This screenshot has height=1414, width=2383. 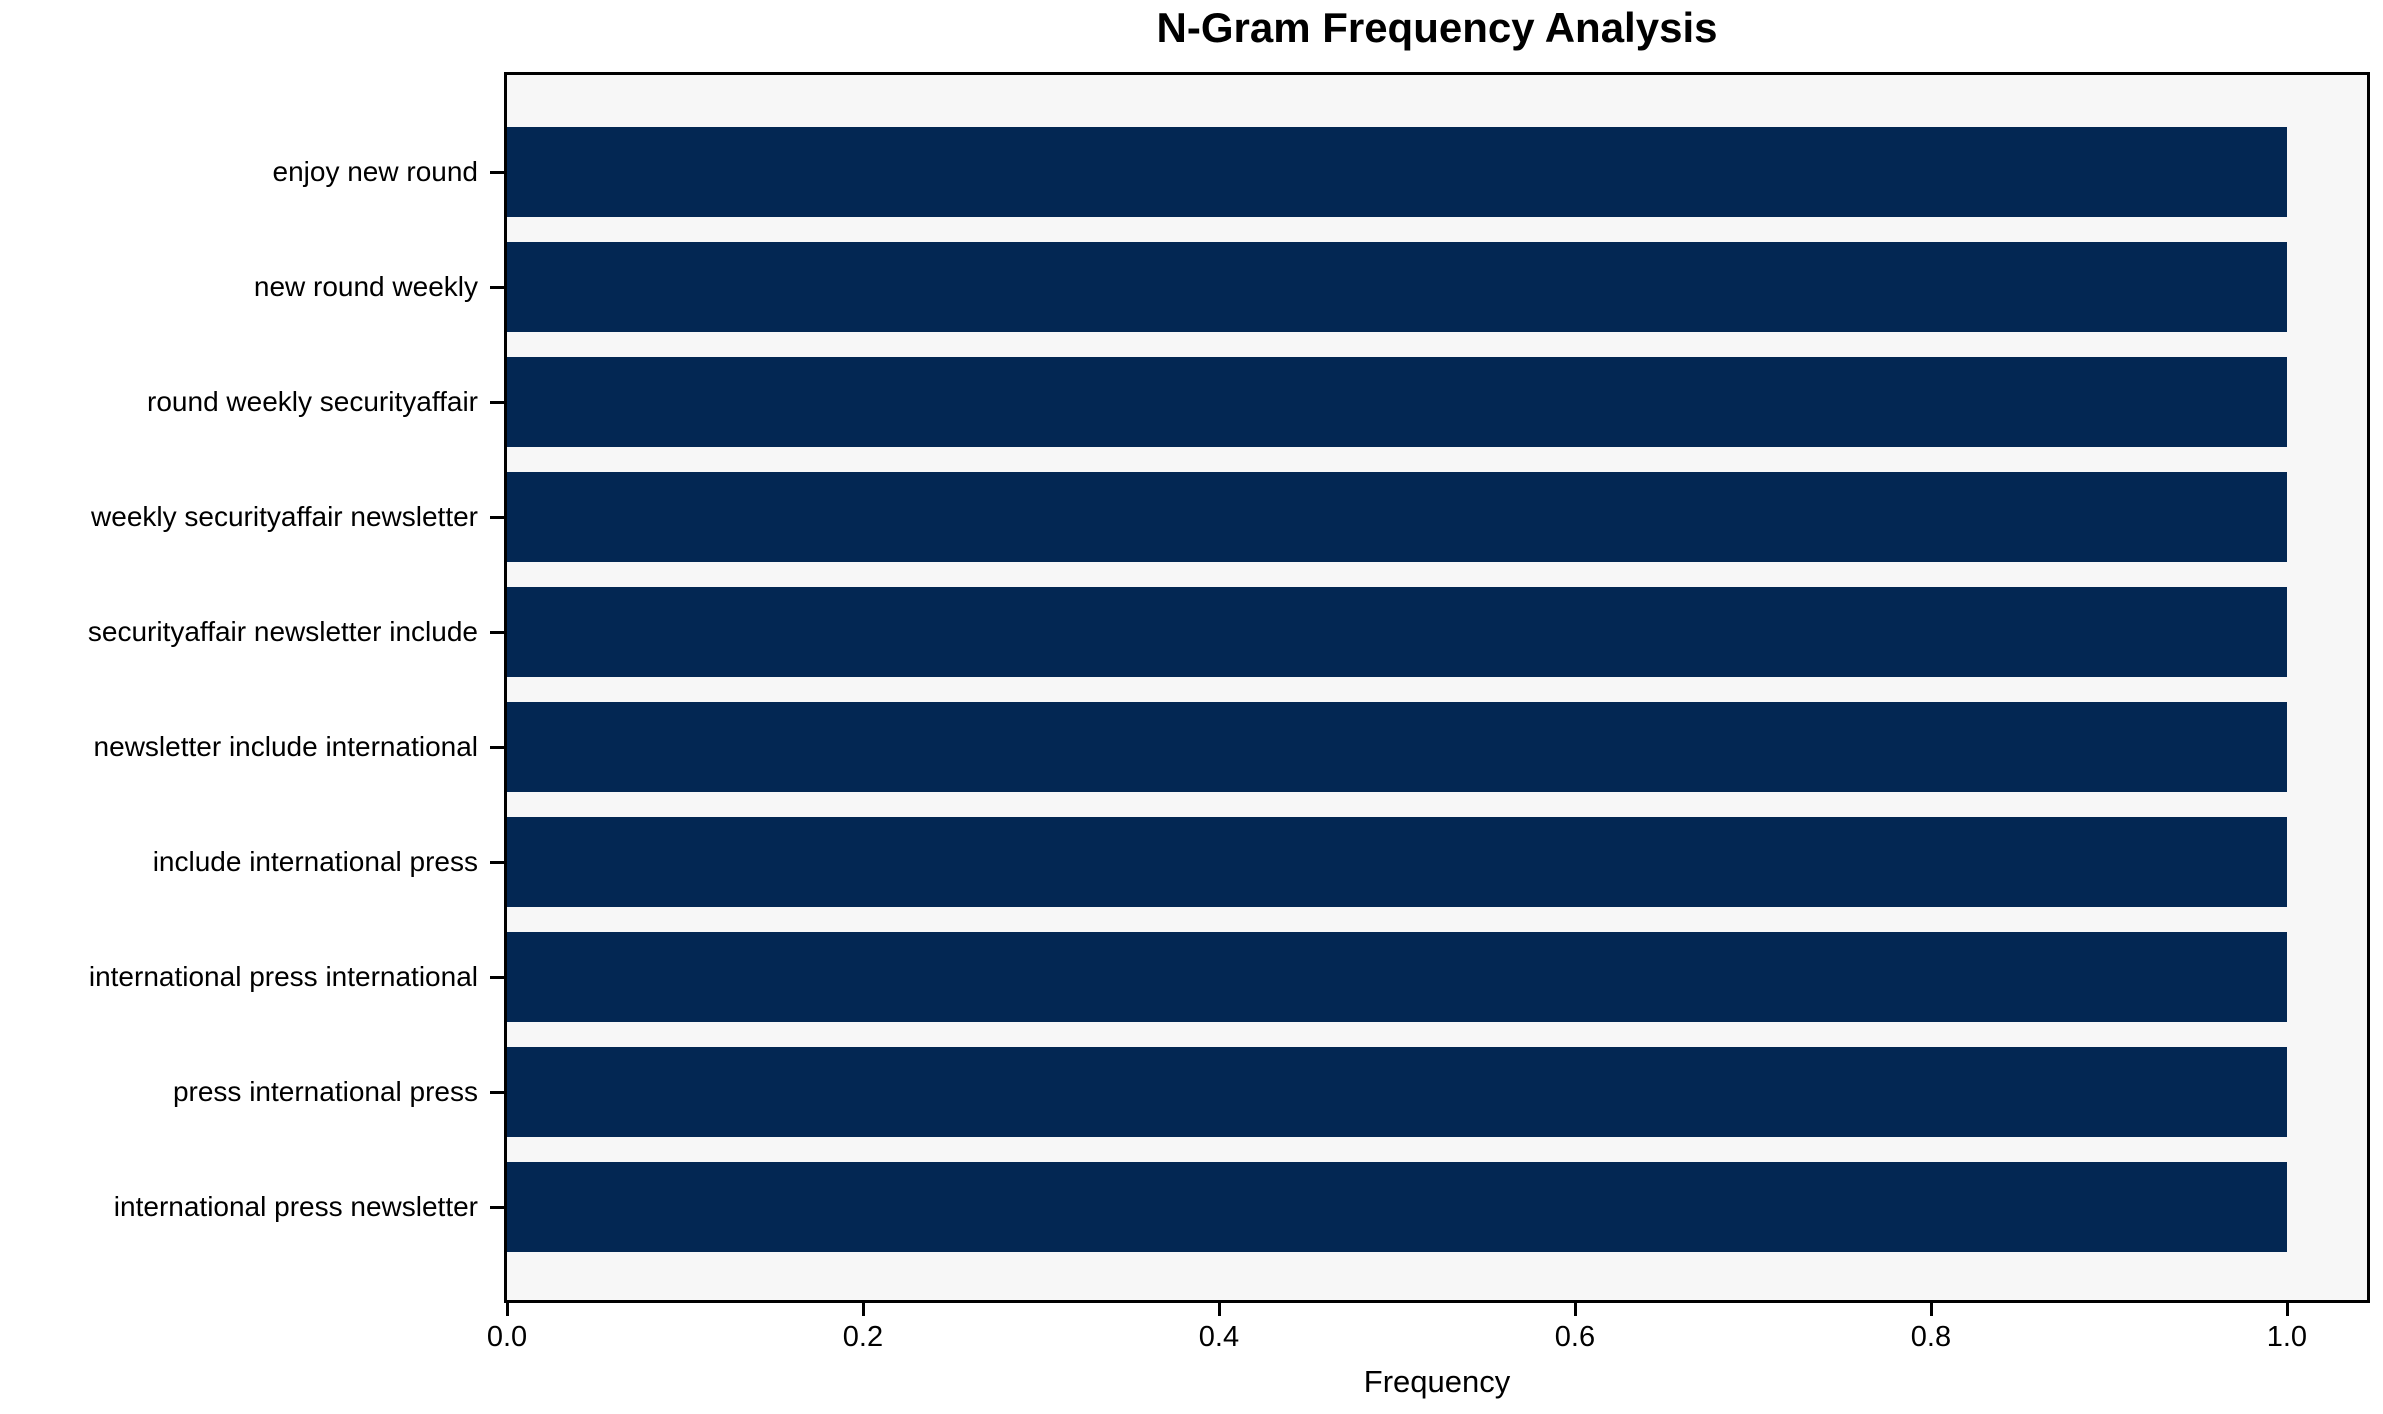 What do you see at coordinates (863, 1337) in the screenshot?
I see `x-tick-label: 0.2` at bounding box center [863, 1337].